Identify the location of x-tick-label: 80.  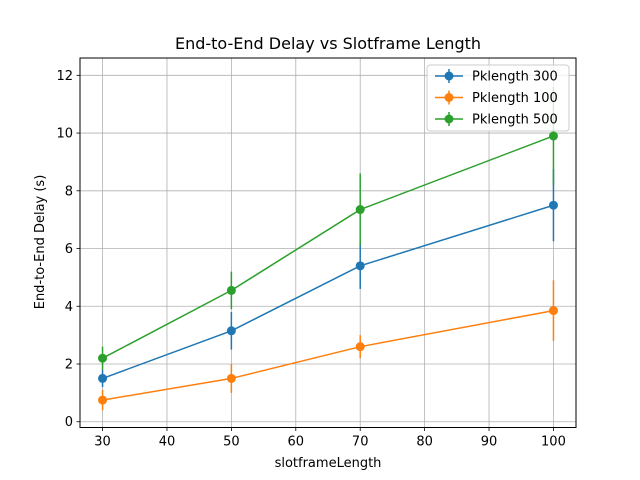
(424, 442).